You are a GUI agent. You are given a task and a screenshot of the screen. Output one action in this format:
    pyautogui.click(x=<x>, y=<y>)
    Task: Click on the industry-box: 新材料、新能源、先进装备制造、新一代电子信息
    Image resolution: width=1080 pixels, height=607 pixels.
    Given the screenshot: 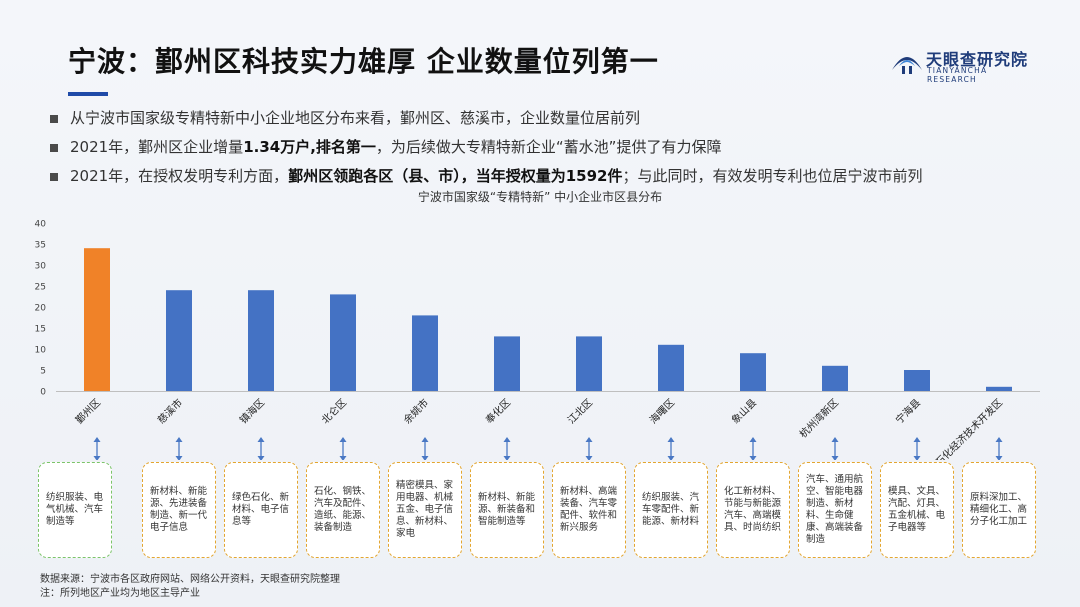 What is the action you would take?
    pyautogui.click(x=179, y=510)
    